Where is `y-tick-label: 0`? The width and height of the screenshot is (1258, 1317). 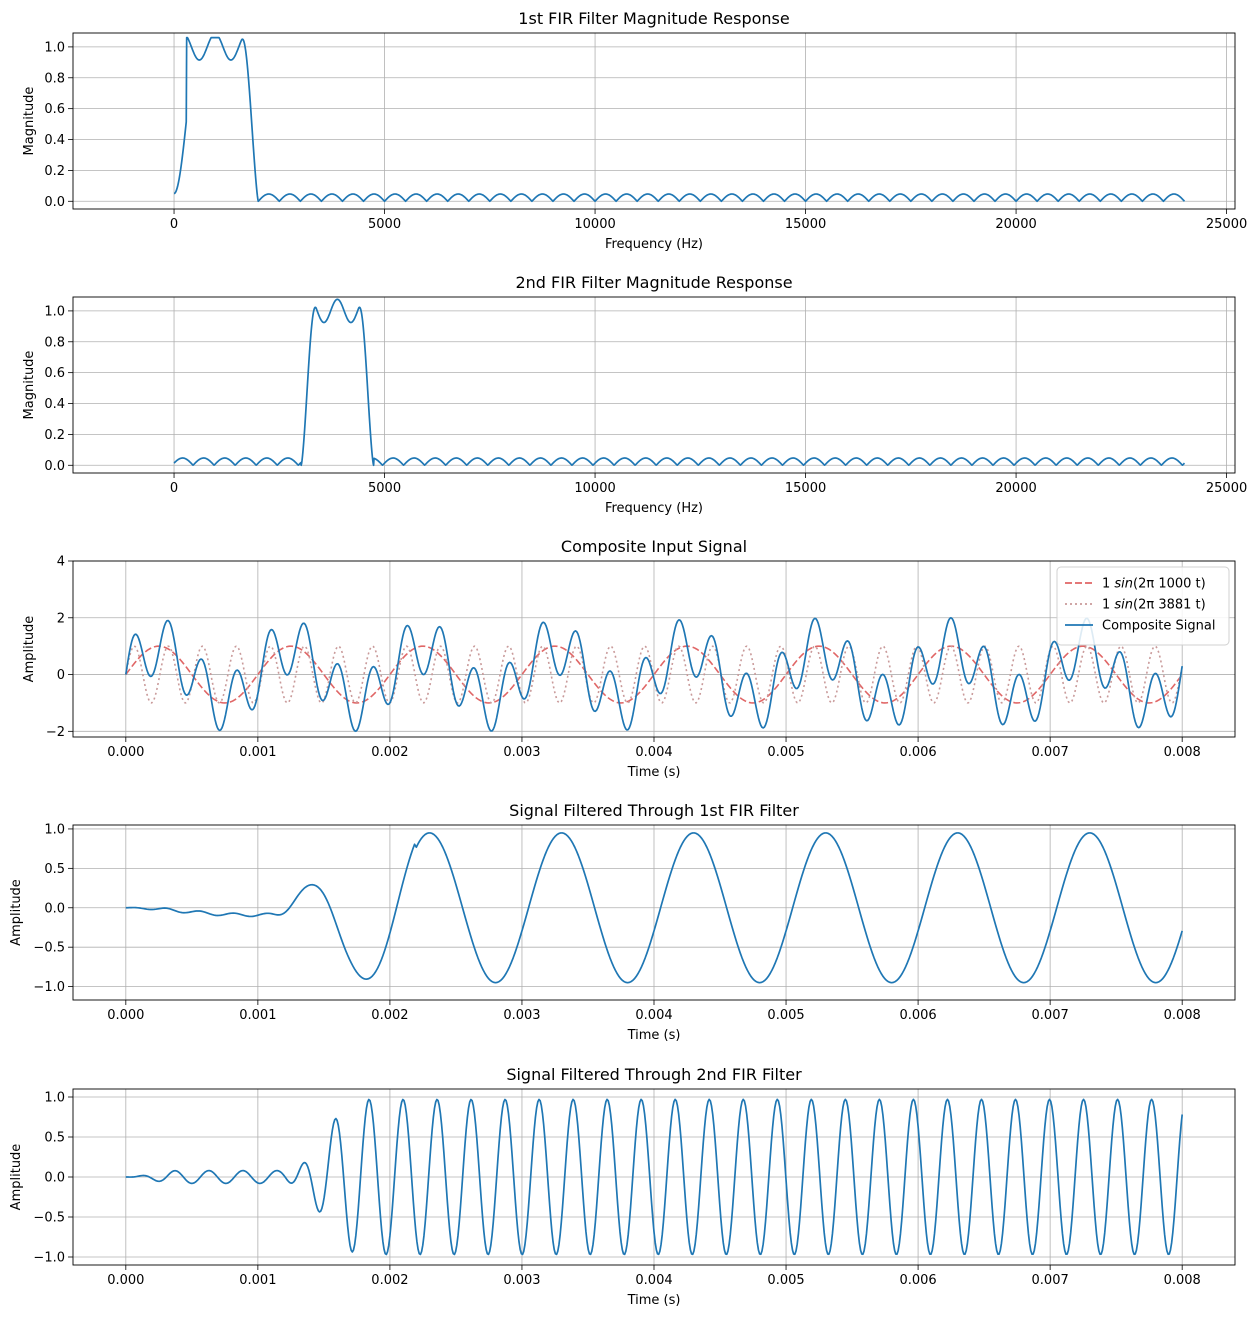
y-tick-label: 0 is located at coordinates (61, 675).